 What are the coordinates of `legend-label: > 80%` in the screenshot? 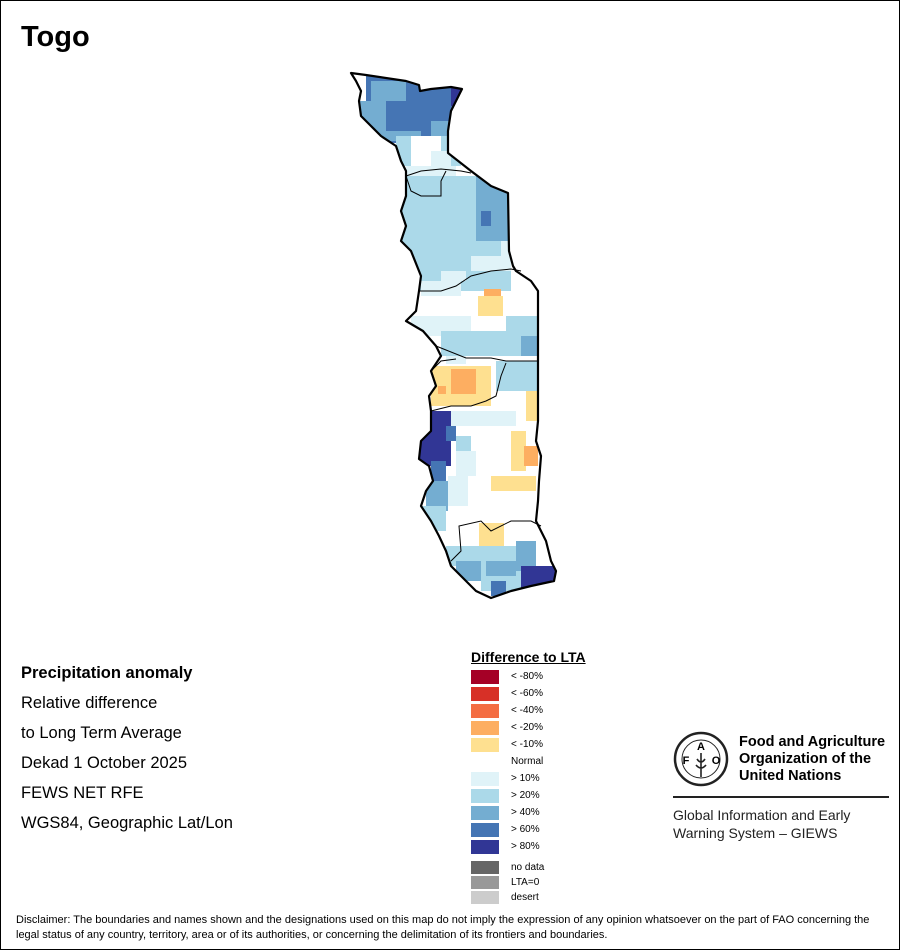 It's located at (525, 846).